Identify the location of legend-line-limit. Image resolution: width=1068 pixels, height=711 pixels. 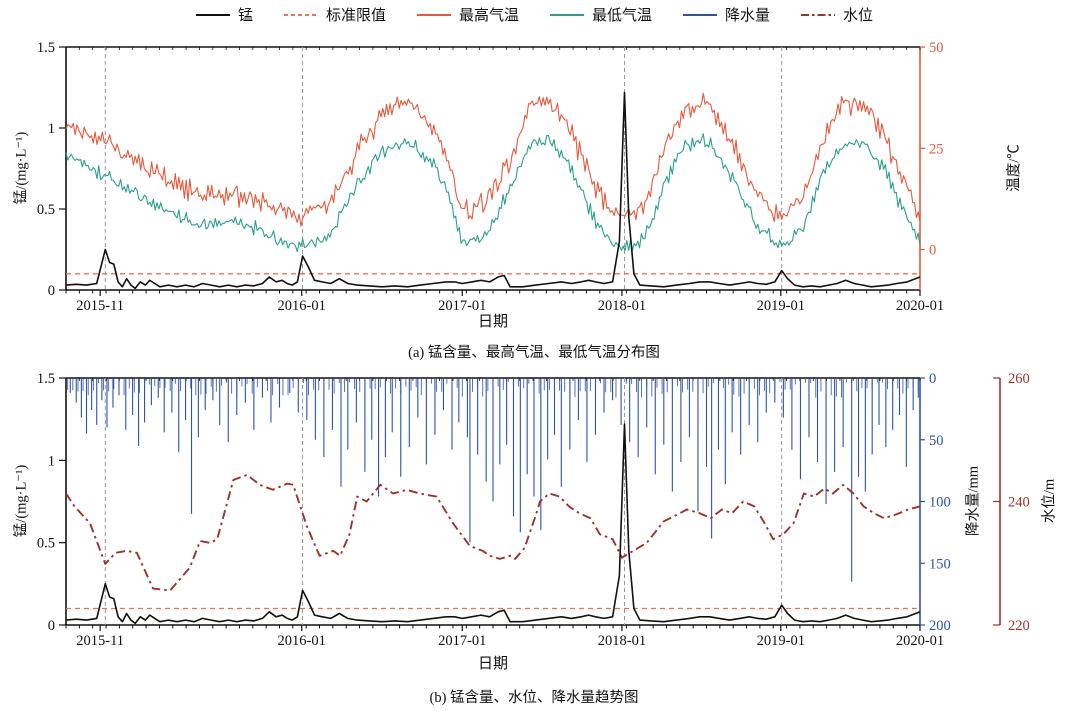
(300, 14).